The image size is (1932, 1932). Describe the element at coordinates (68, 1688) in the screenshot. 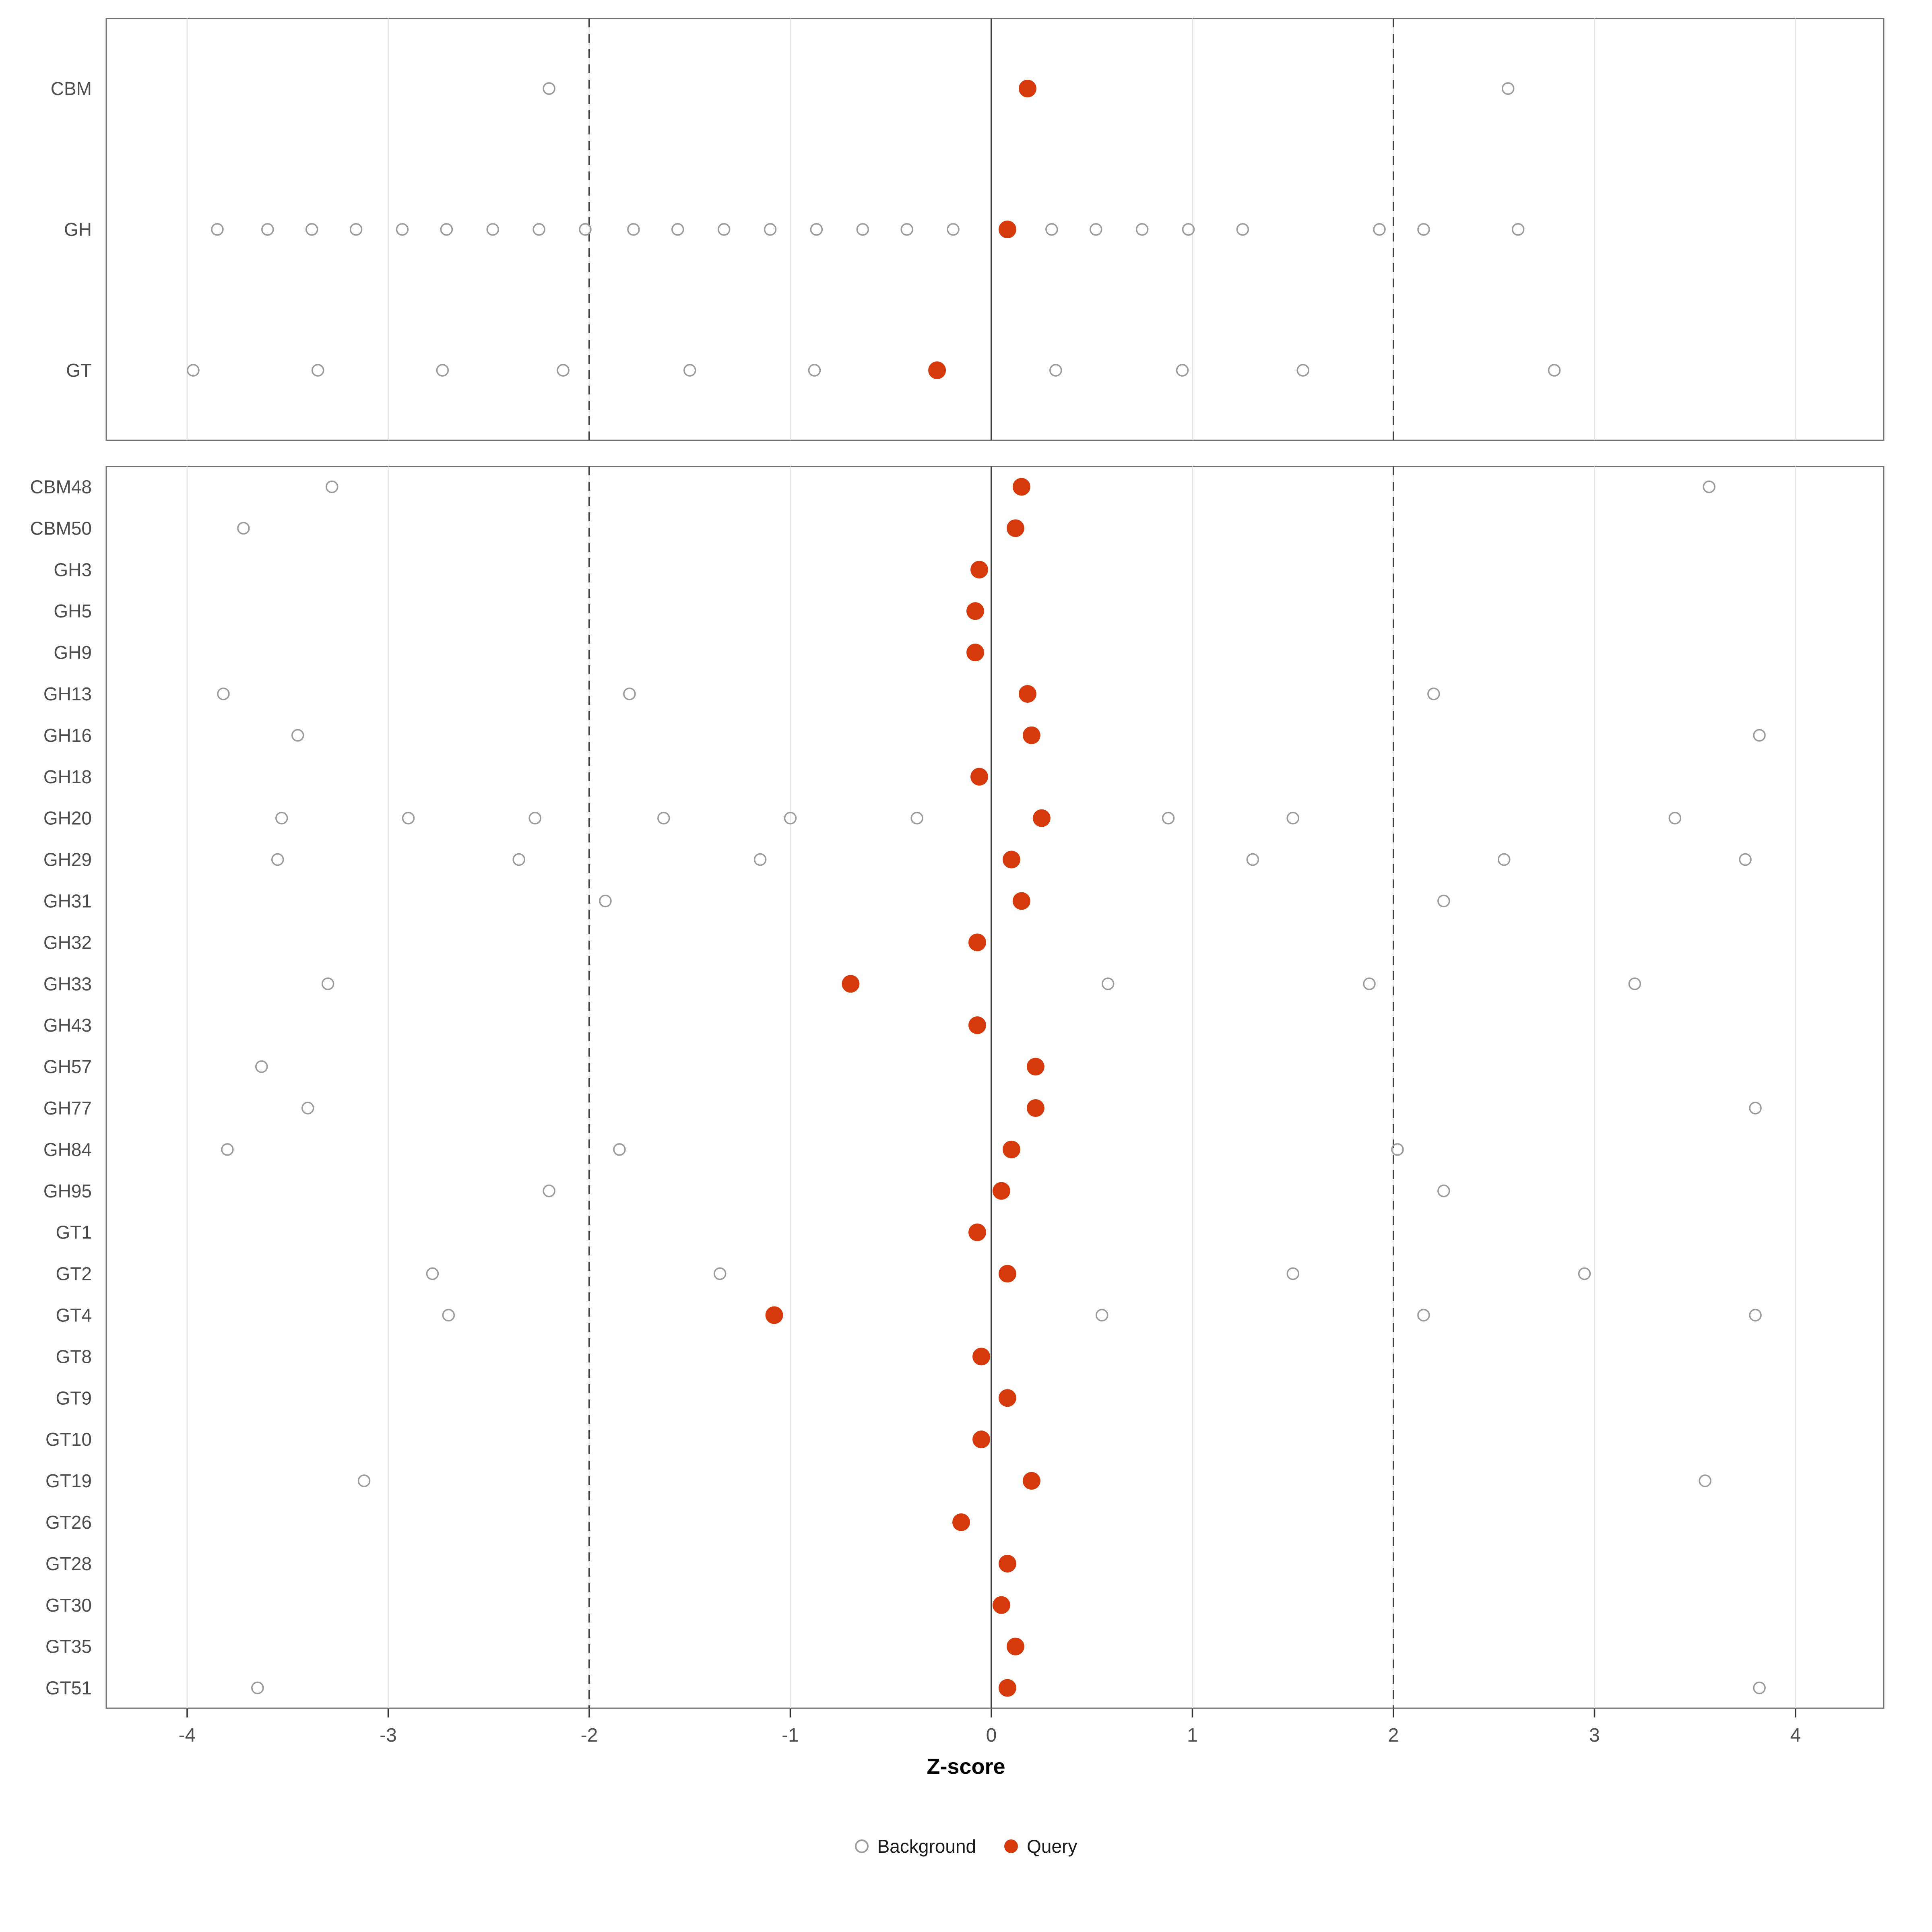

I see `row-label: GT51` at that location.